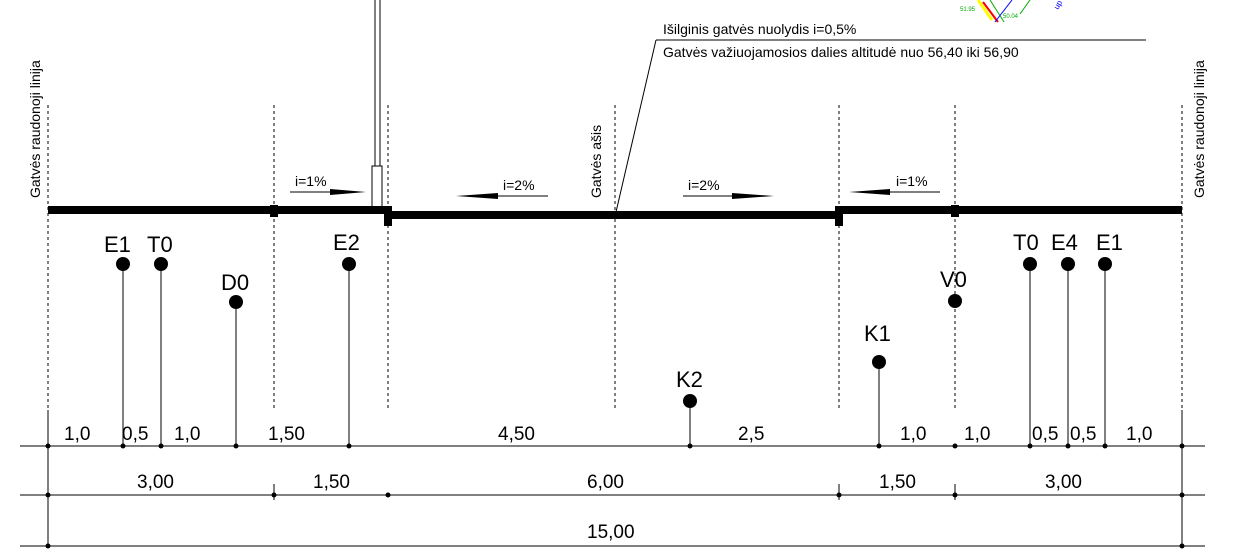  Describe the element at coordinates (615, 215) in the screenshot. I see `road-profile` at that location.